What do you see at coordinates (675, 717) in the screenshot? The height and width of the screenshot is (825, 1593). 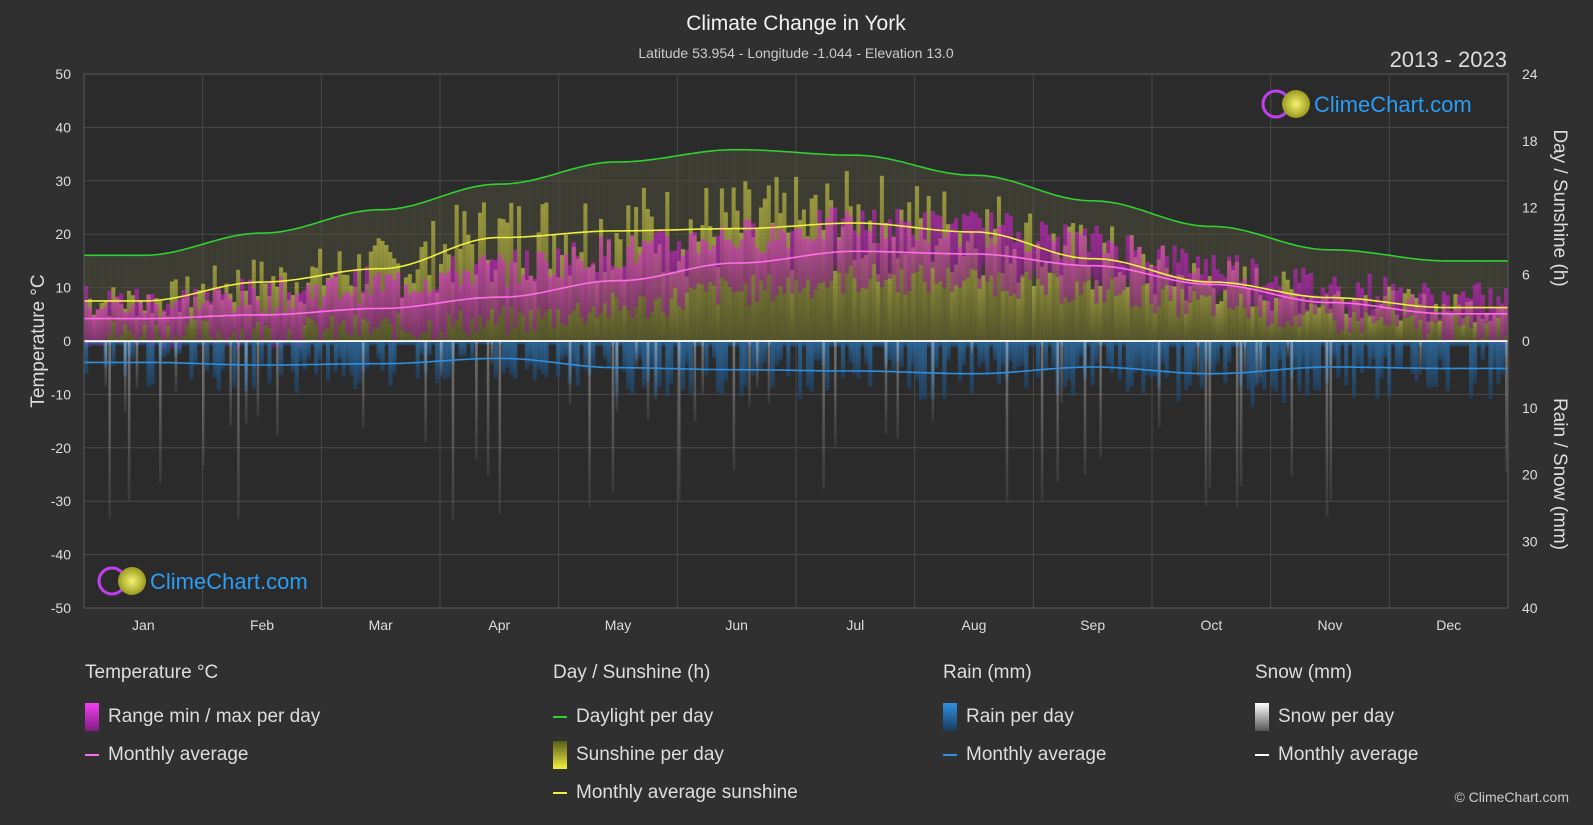 I see `legend-item-daylight: Daylight per day` at bounding box center [675, 717].